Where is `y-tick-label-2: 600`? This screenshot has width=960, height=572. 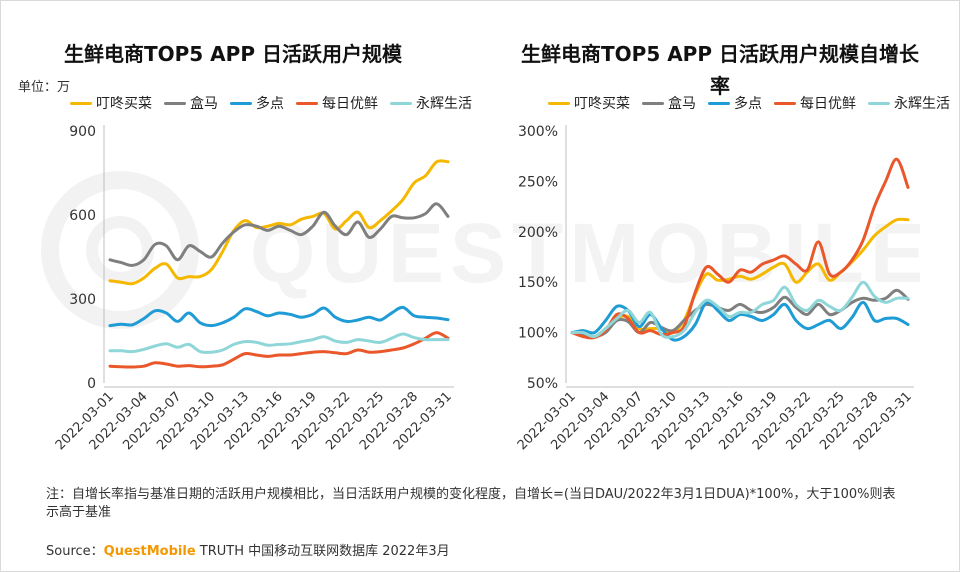 y-tick-label-2: 600 is located at coordinates (82, 216).